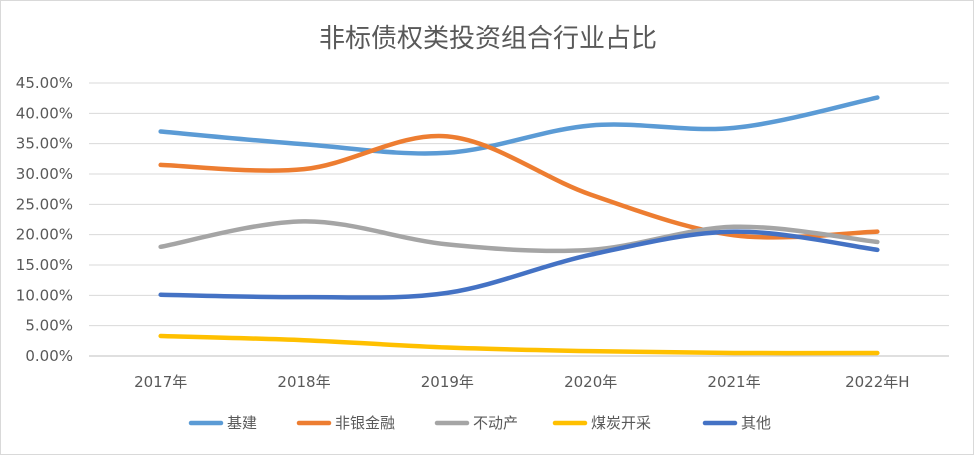 The width and height of the screenshot is (974, 456). I want to click on chart-title: 非标债权类投资组合行业占比, so click(488, 39).